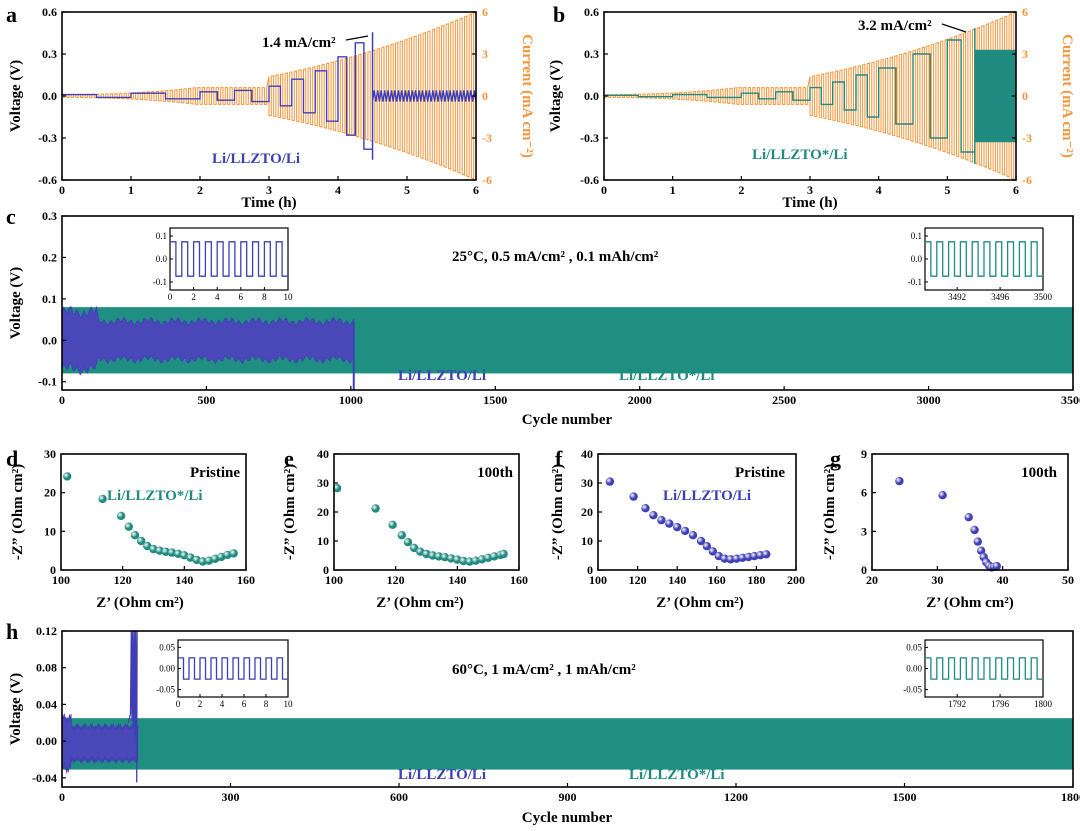 The width and height of the screenshot is (1080, 831). I want to click on x-tick-label: 3, so click(810, 190).